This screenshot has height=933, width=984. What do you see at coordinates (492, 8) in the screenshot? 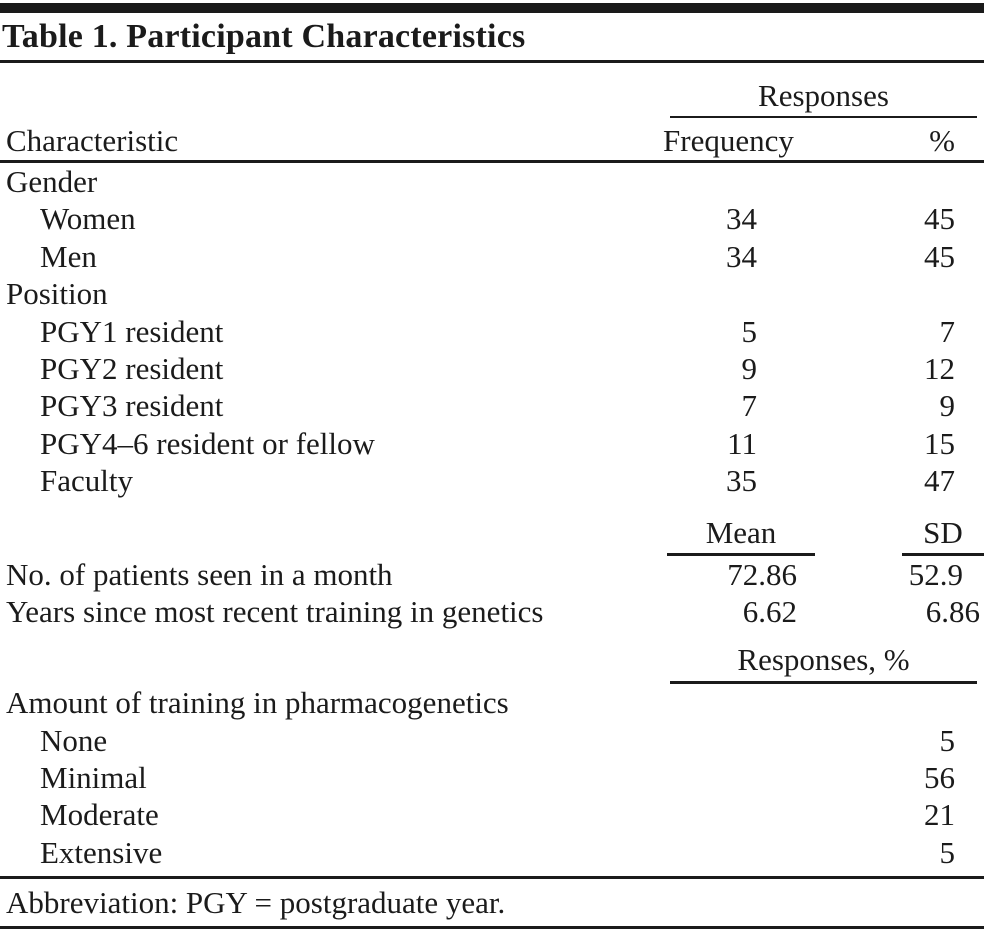
I see `table-top-bar` at bounding box center [492, 8].